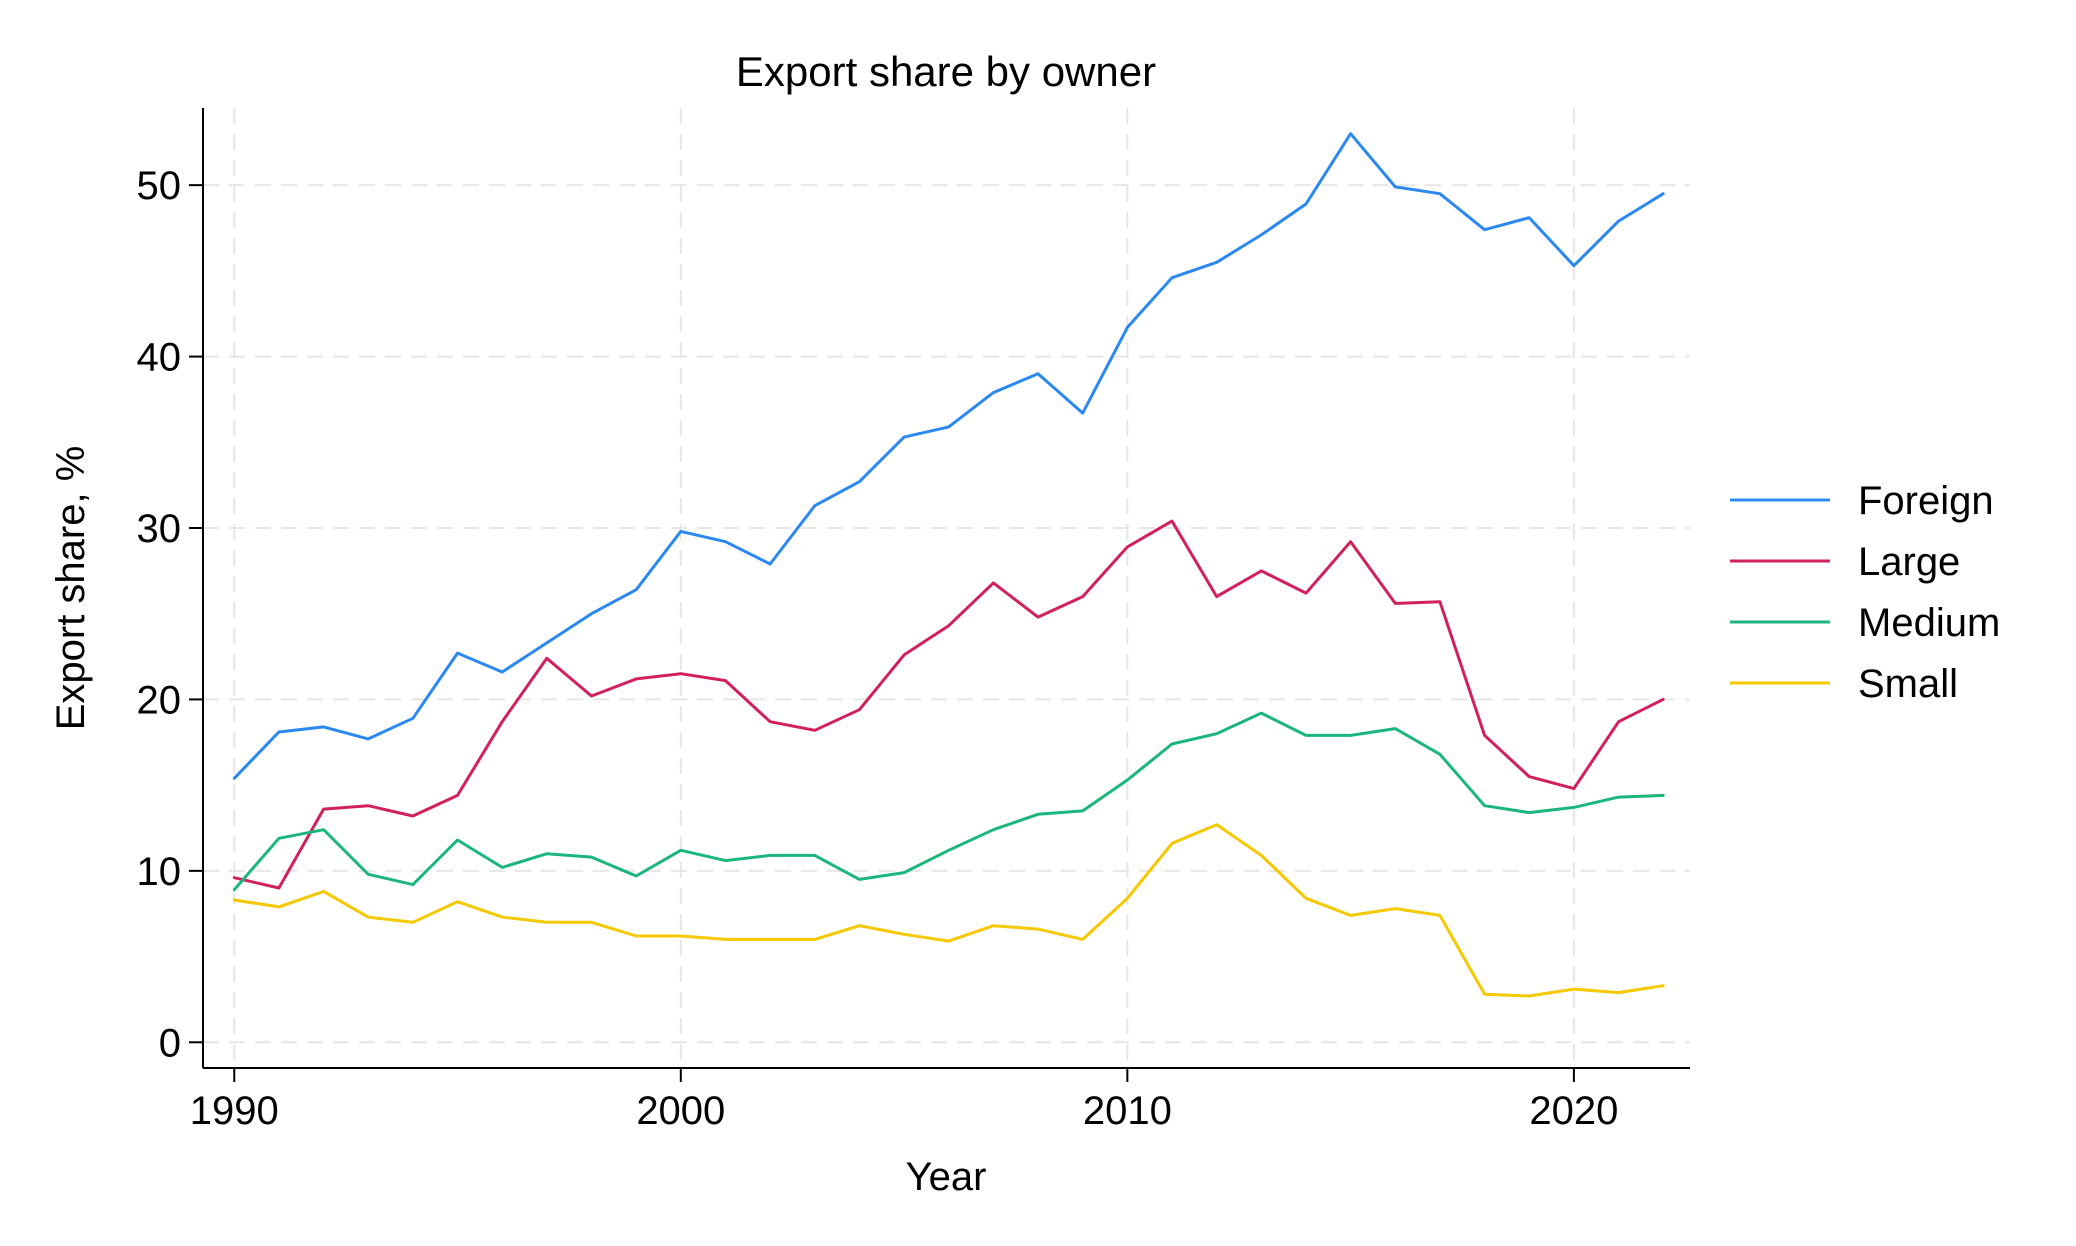 This screenshot has height=1246, width=2076. I want to click on legend-label-medium: Medium, so click(1929, 623).